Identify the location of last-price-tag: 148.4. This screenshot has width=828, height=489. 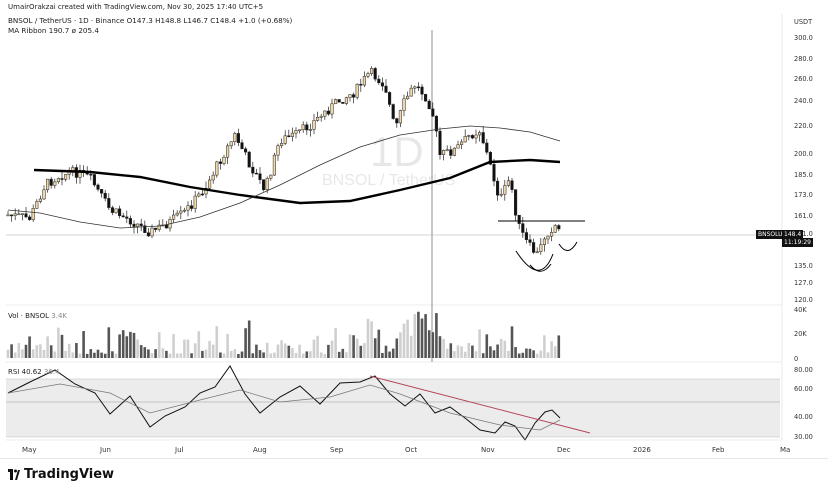
(793, 234).